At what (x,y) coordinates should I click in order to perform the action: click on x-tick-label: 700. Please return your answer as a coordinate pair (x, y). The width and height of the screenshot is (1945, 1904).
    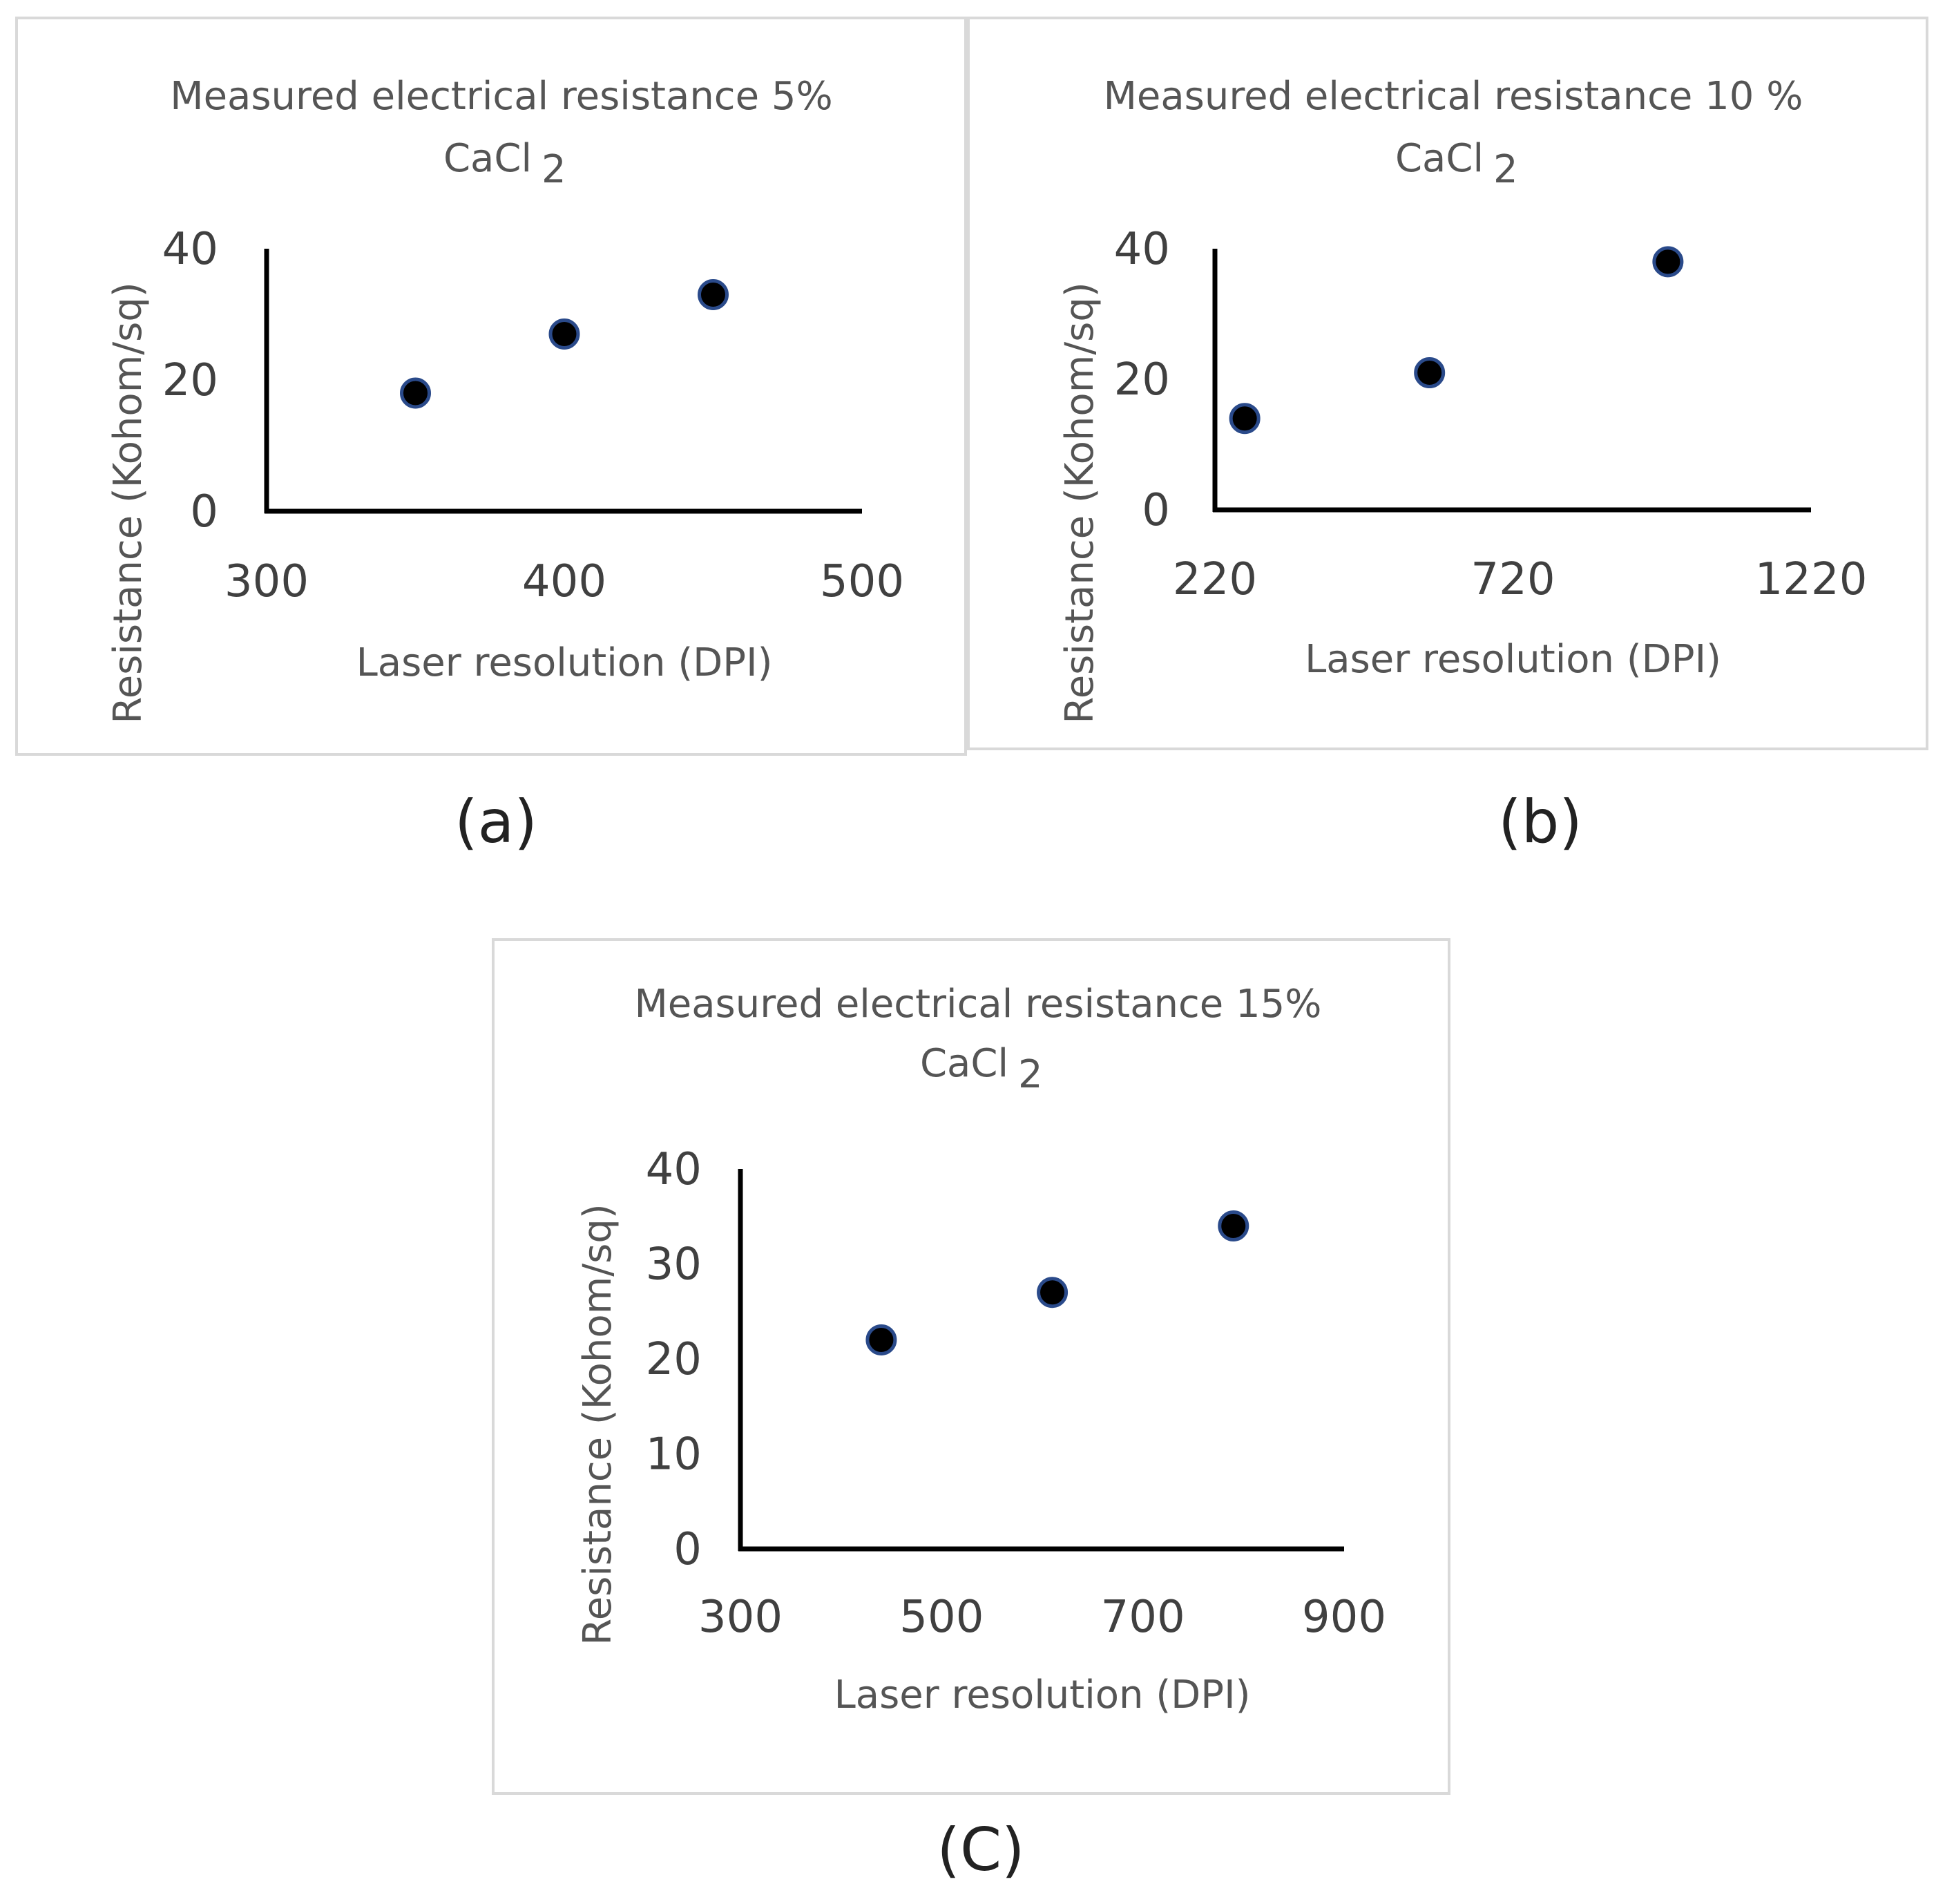
    Looking at the image, I should click on (1143, 1618).